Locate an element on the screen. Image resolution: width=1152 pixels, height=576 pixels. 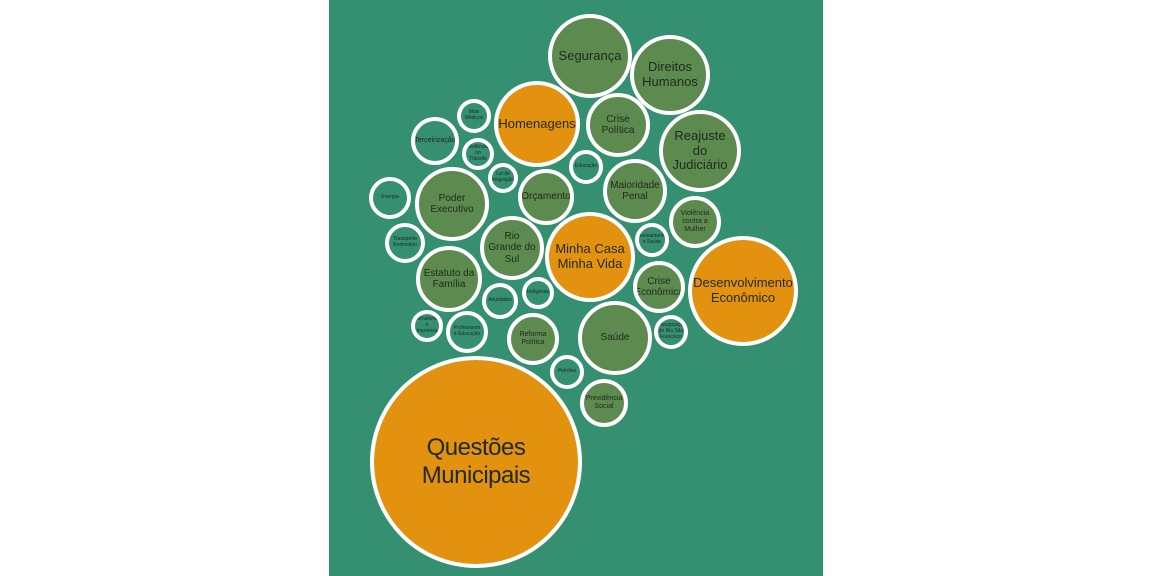
bubble-label: Violência contra a Mulher is located at coordinates (695, 221).